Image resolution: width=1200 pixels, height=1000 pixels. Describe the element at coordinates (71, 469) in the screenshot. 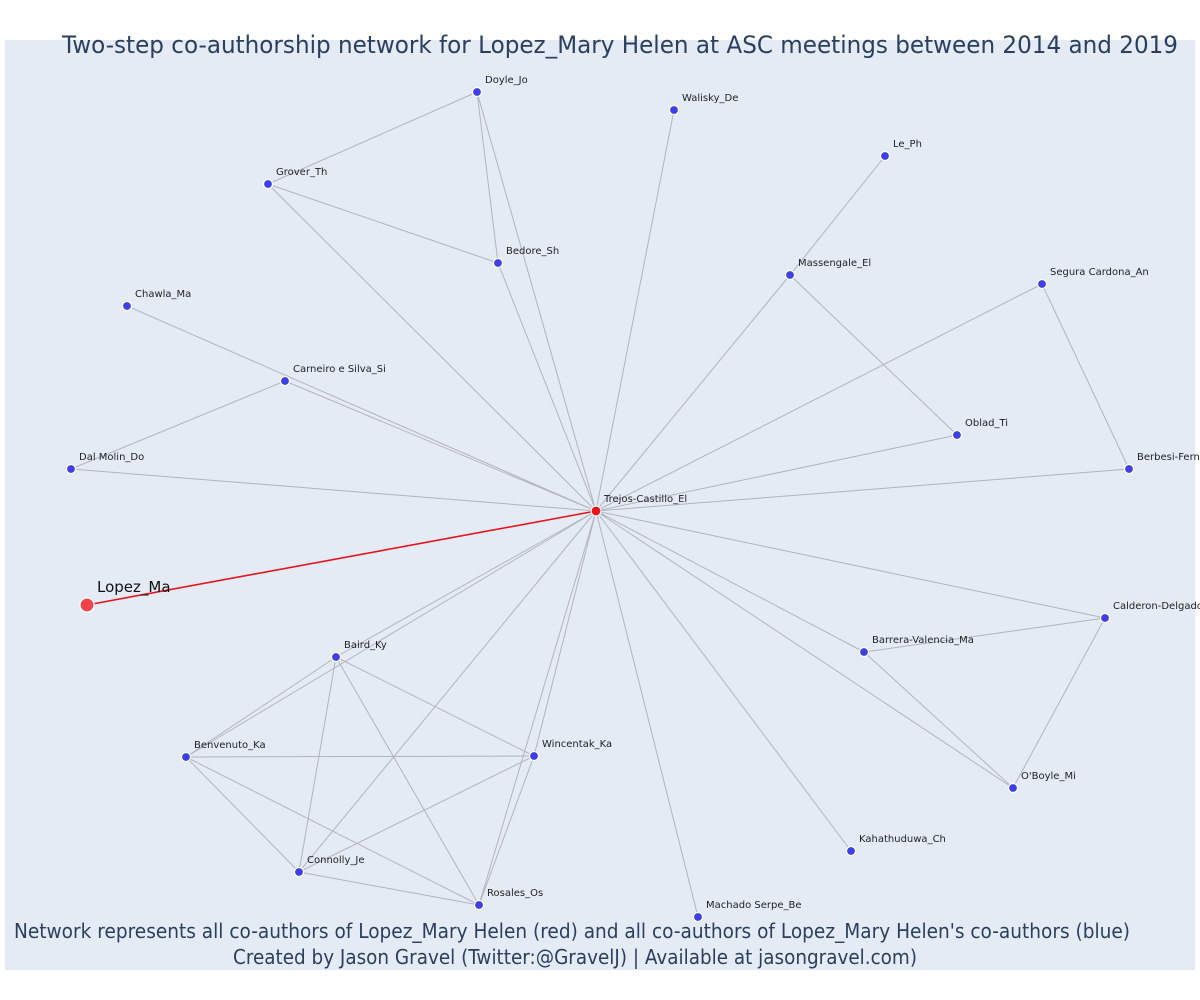

I see `node-dalmolin` at that location.